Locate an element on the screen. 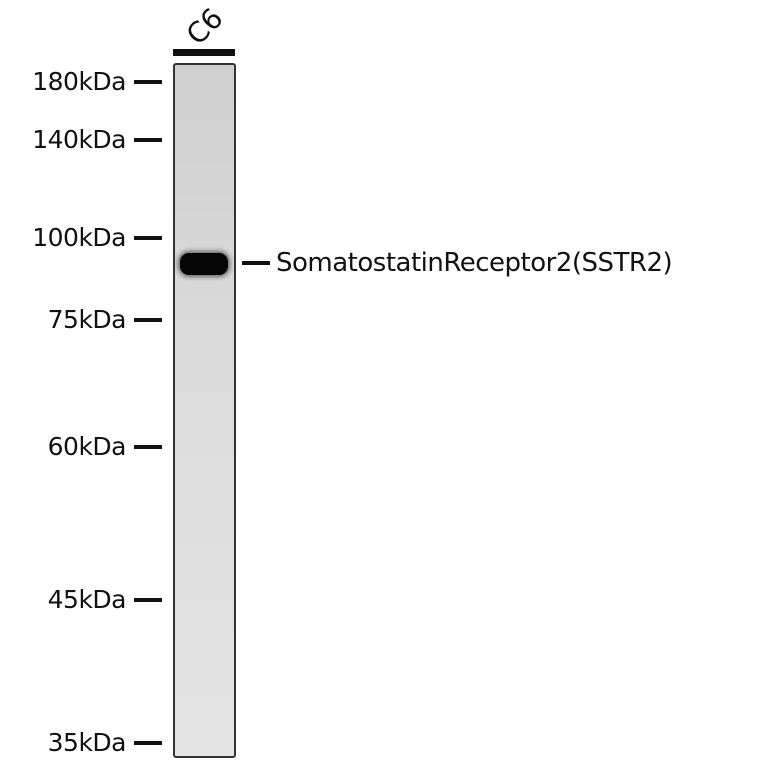 This screenshot has height=764, width=764. lane-label: C6 is located at coordinates (204, 26).